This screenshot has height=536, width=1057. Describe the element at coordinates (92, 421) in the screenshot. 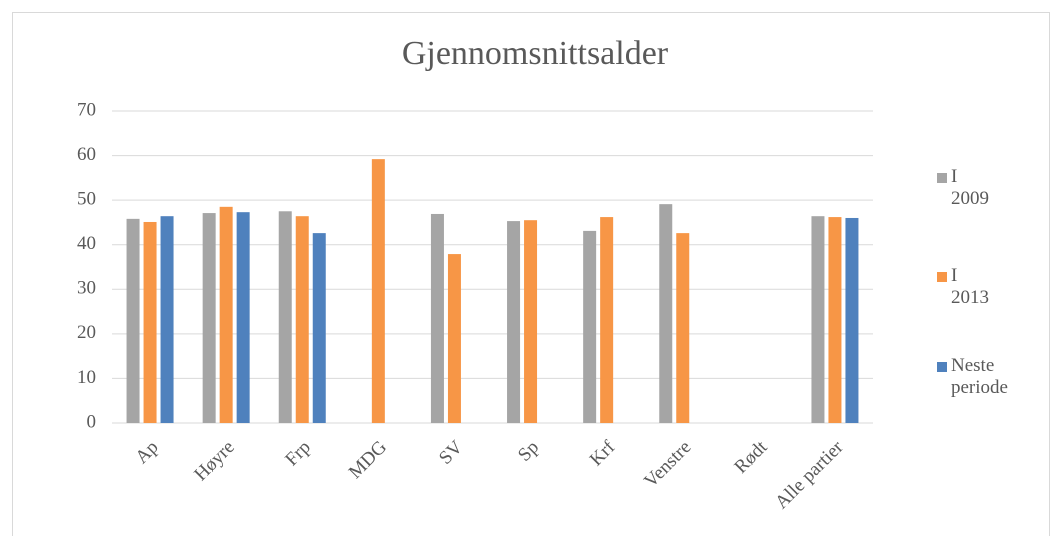

I see `y-tick-label: 0` at that location.